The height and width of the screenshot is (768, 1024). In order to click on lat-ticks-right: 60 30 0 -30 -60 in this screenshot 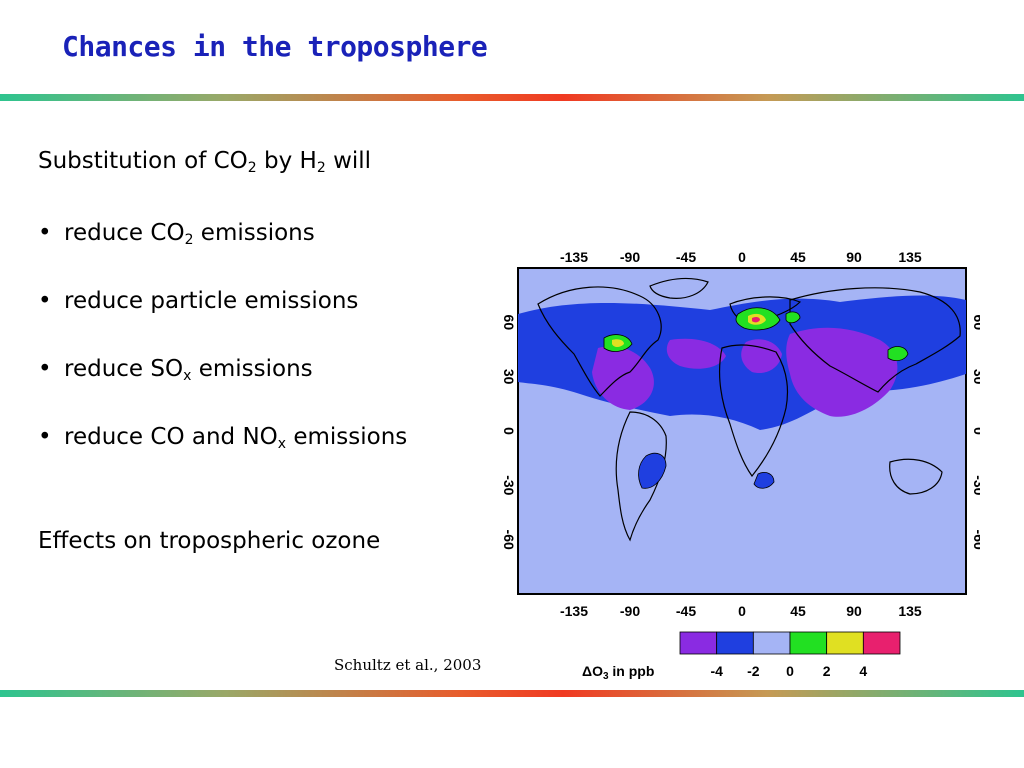, I will do `click(979, 432)`.